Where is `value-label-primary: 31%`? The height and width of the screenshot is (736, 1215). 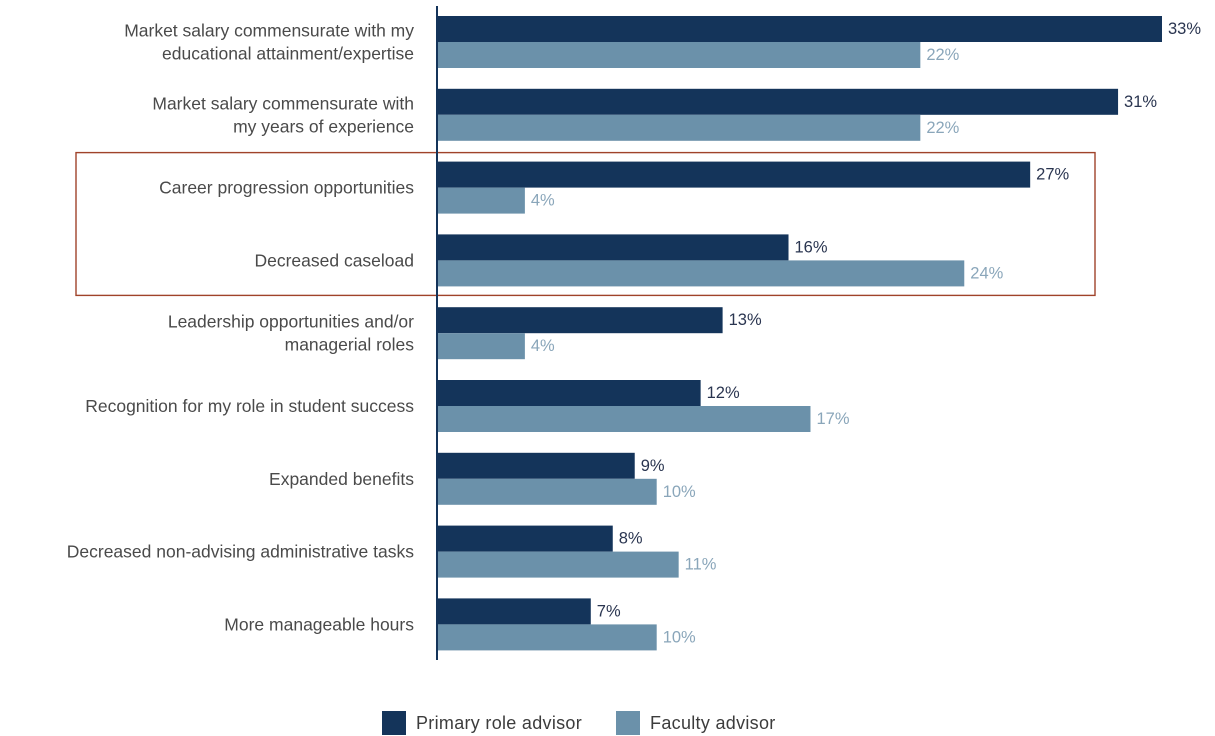 value-label-primary: 31% is located at coordinates (1140, 102).